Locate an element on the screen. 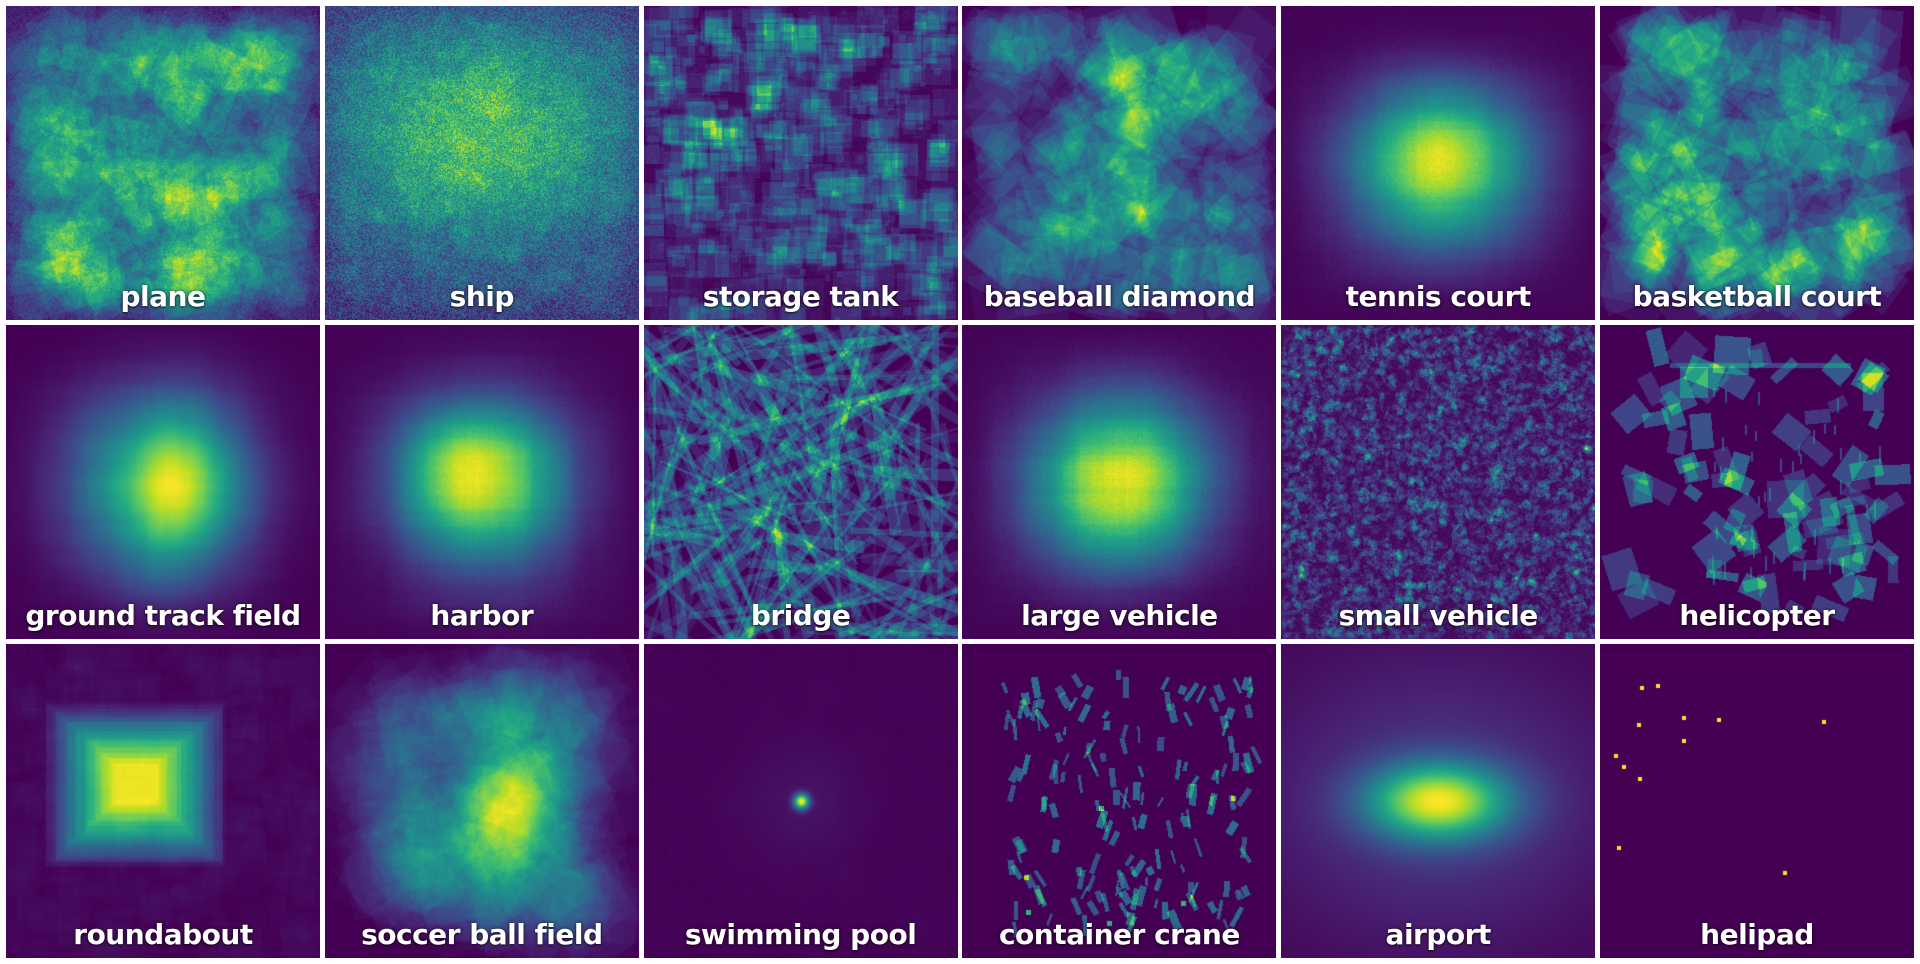 This screenshot has height=964, width=1920. heatmap-plane is located at coordinates (163, 163).